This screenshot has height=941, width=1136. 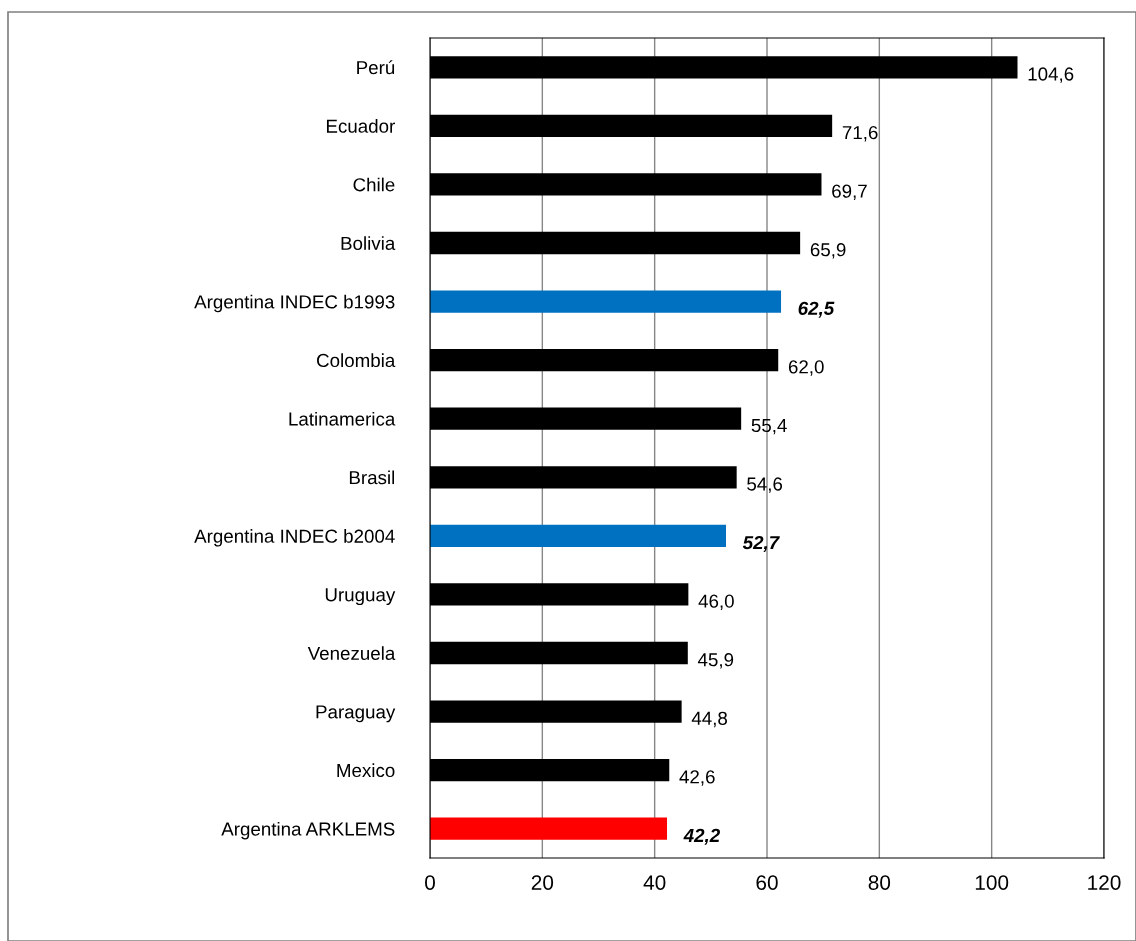 What do you see at coordinates (654, 882) in the screenshot?
I see `x-tick-label: 40` at bounding box center [654, 882].